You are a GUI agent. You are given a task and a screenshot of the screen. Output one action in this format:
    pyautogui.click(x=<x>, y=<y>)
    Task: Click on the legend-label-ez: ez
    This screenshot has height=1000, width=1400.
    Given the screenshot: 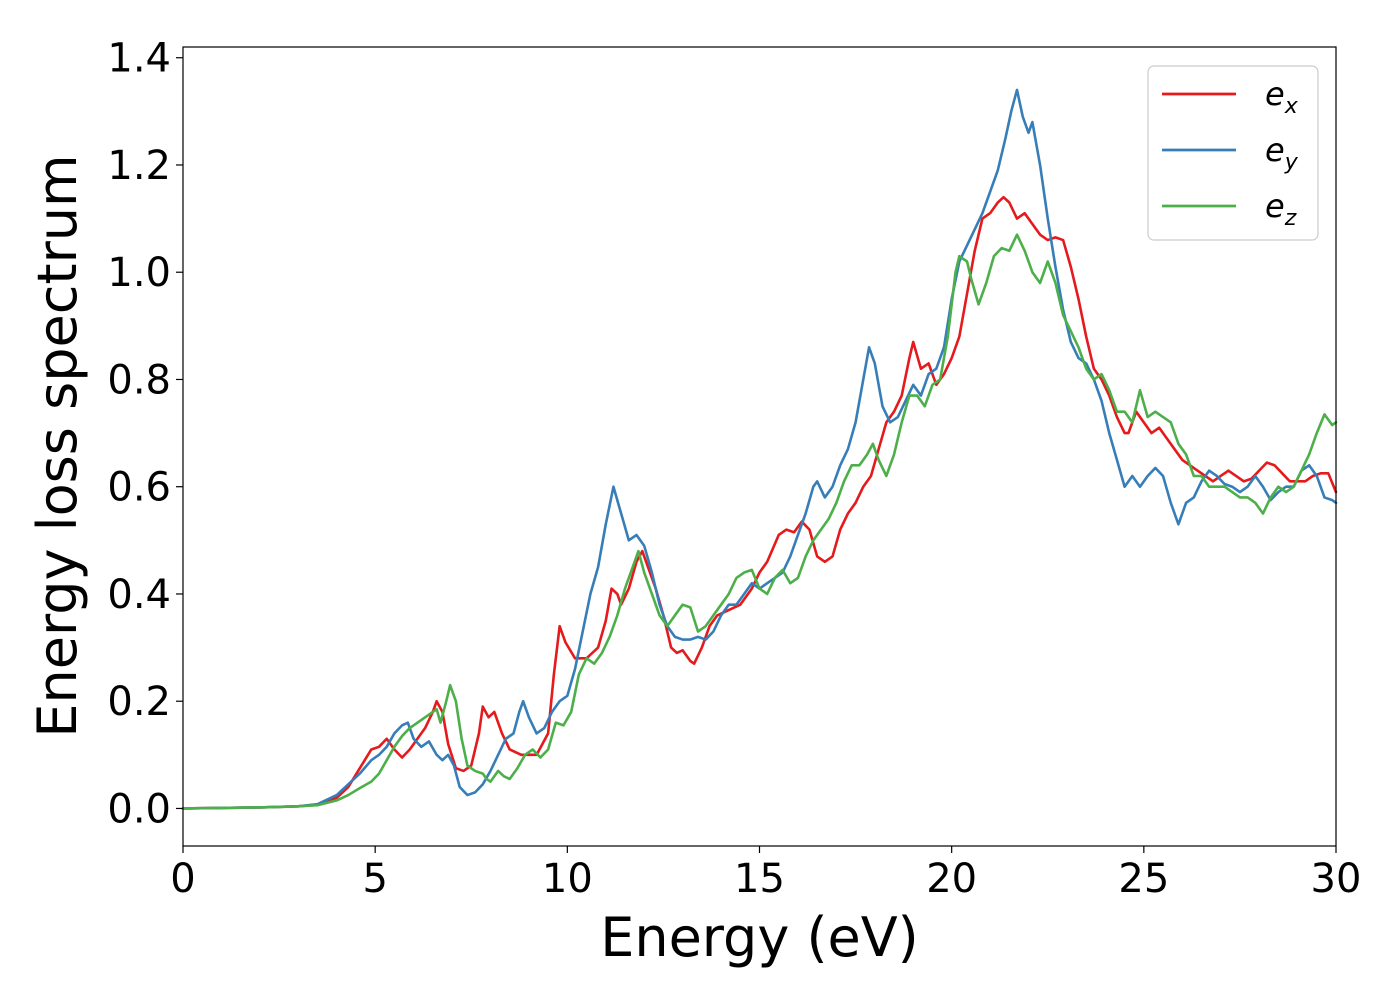 What is the action you would take?
    pyautogui.click(x=1281, y=209)
    